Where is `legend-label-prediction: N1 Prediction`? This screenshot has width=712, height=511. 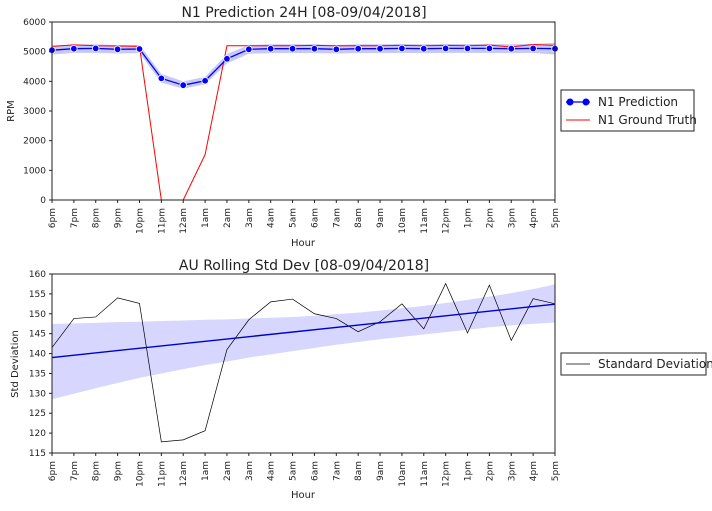 legend-label-prediction: N1 Prediction is located at coordinates (638, 102).